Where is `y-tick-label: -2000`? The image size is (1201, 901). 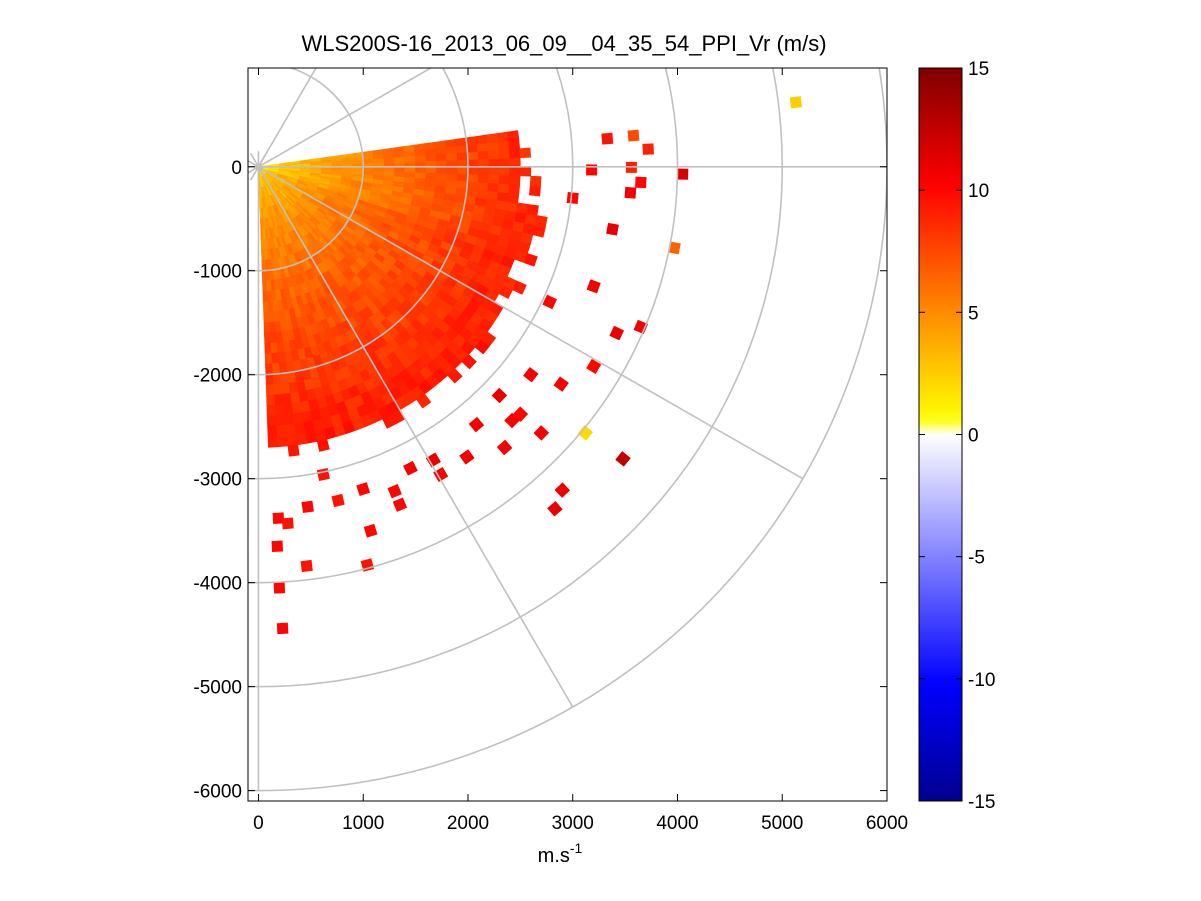
y-tick-label: -2000 is located at coordinates (217, 376).